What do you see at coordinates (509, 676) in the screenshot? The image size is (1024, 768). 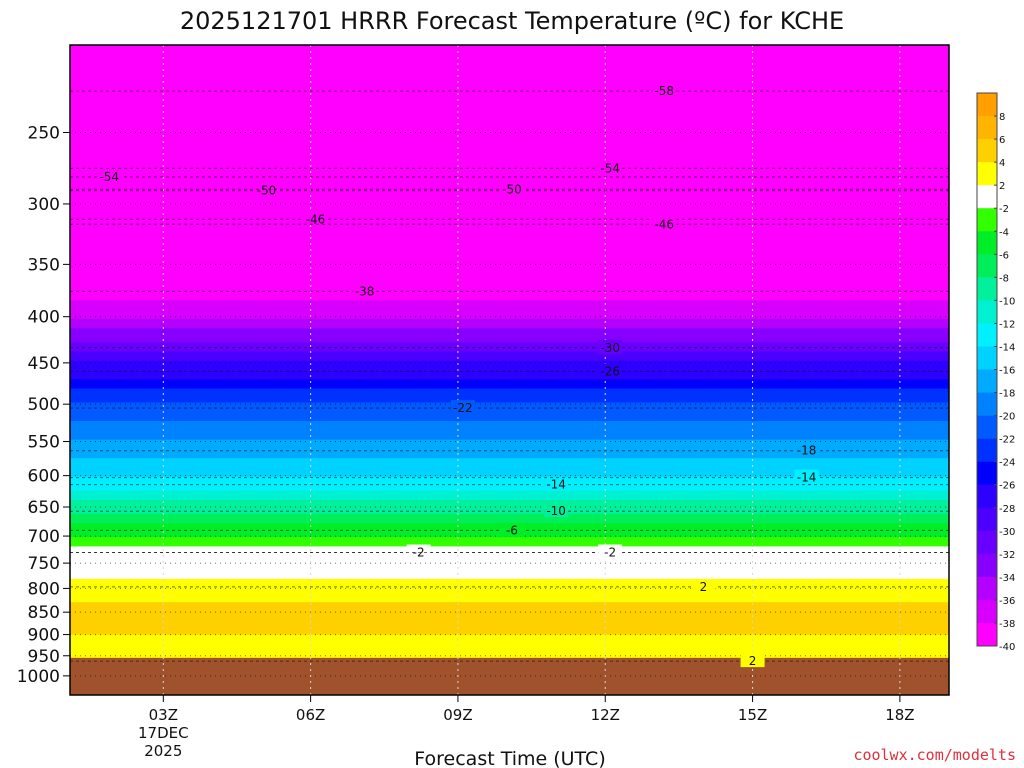 I see `ground-fill` at bounding box center [509, 676].